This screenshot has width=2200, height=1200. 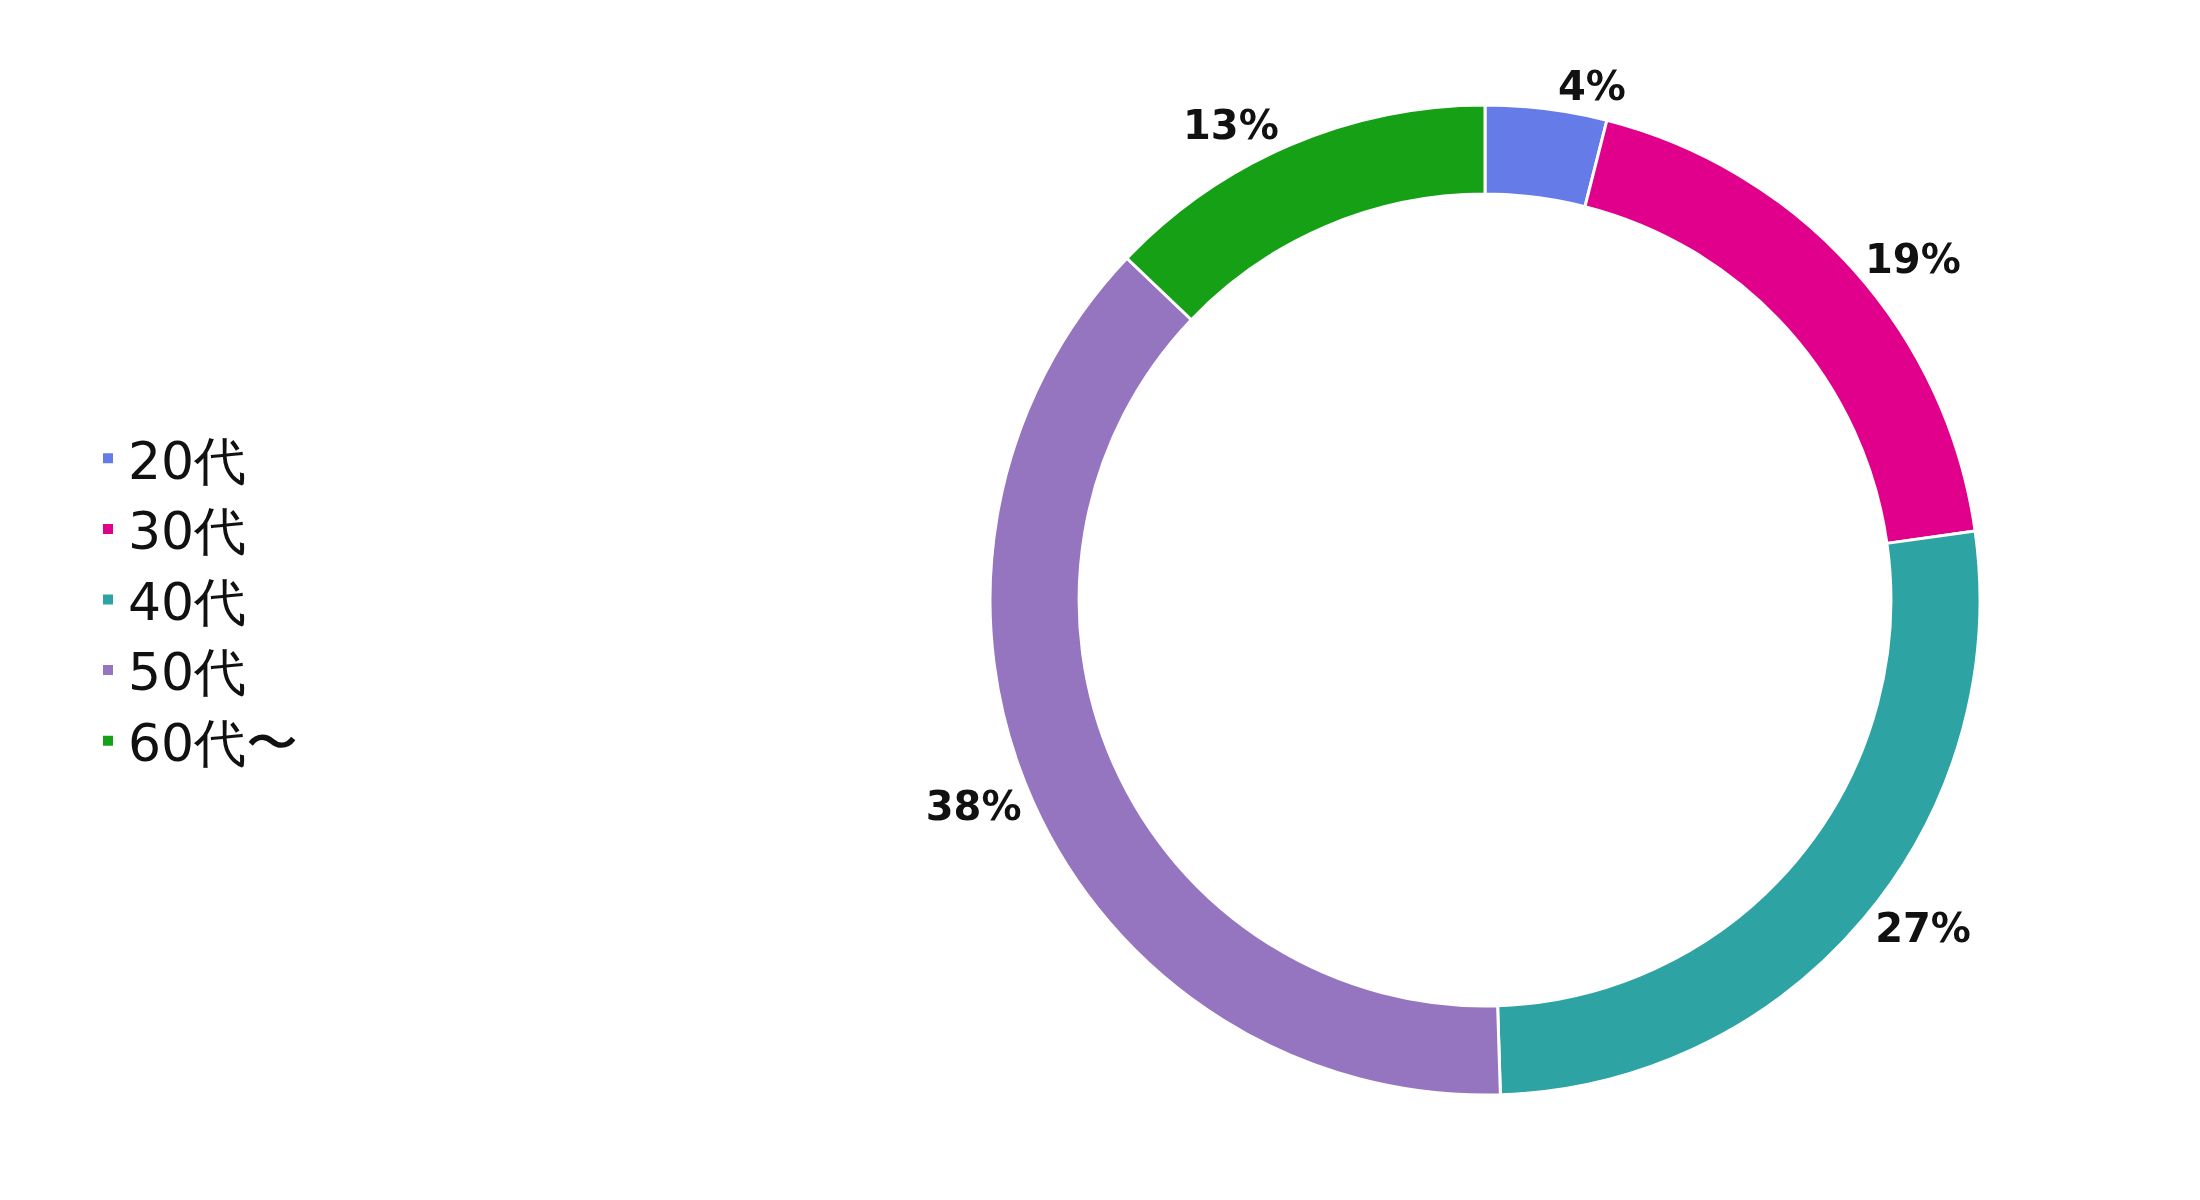 I want to click on data-label: 13%, so click(x=1231, y=125).